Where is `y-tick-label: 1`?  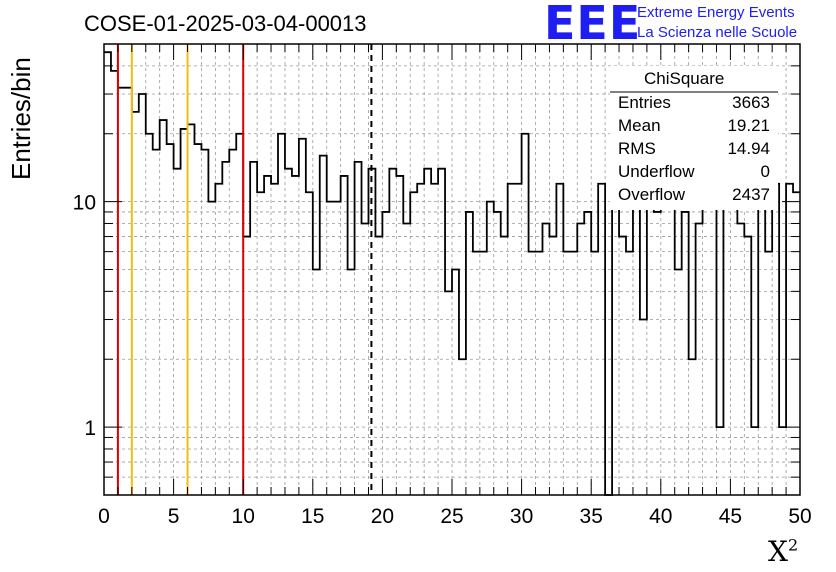 y-tick-label: 1 is located at coordinates (90, 428).